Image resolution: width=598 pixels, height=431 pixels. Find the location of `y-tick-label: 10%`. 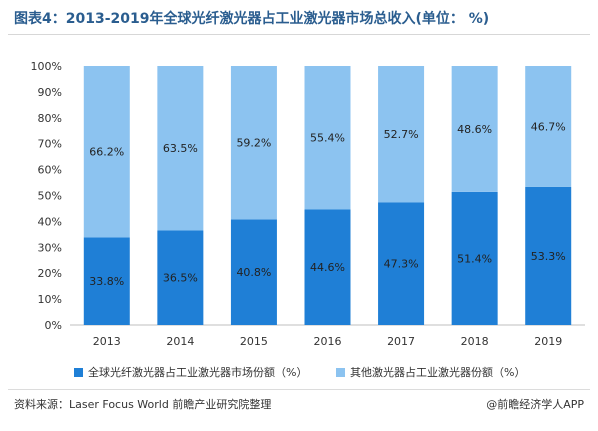

y-tick-label: 10% is located at coordinates (50, 299).